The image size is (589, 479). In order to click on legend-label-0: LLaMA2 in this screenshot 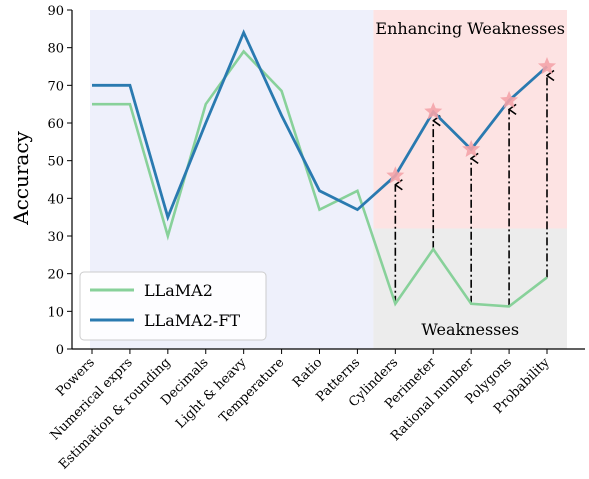, I will do `click(178, 290)`.